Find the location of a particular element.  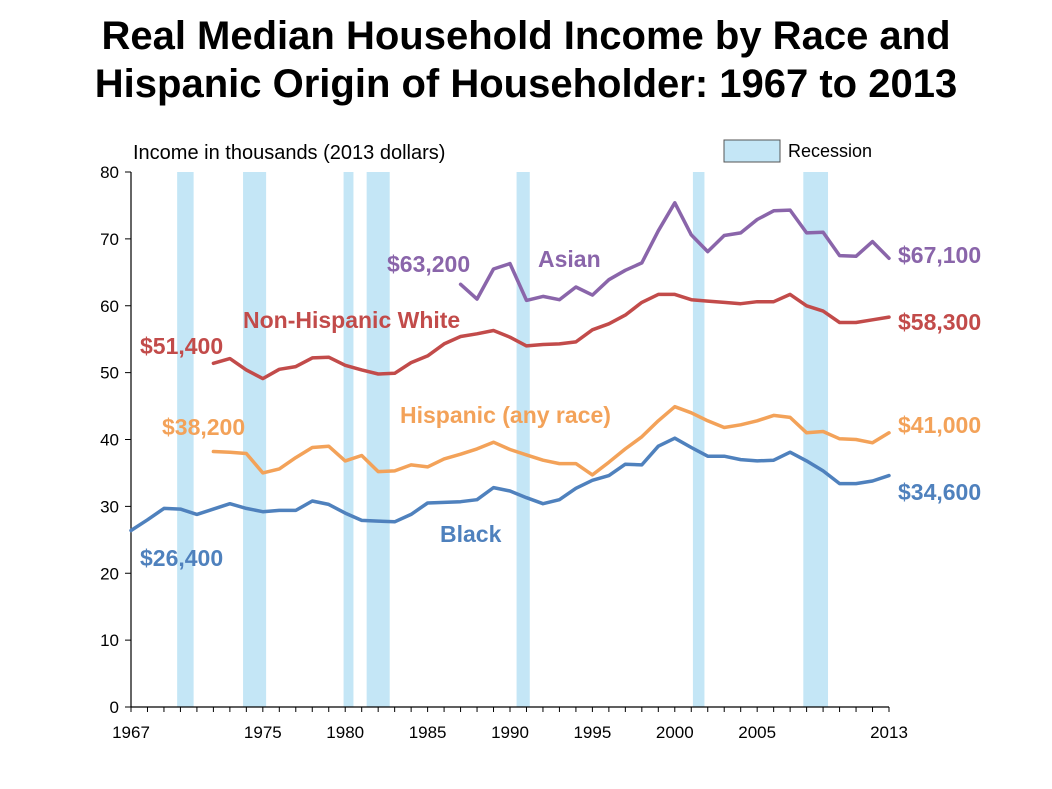

x-tick-label: 1995 is located at coordinates (592, 732).